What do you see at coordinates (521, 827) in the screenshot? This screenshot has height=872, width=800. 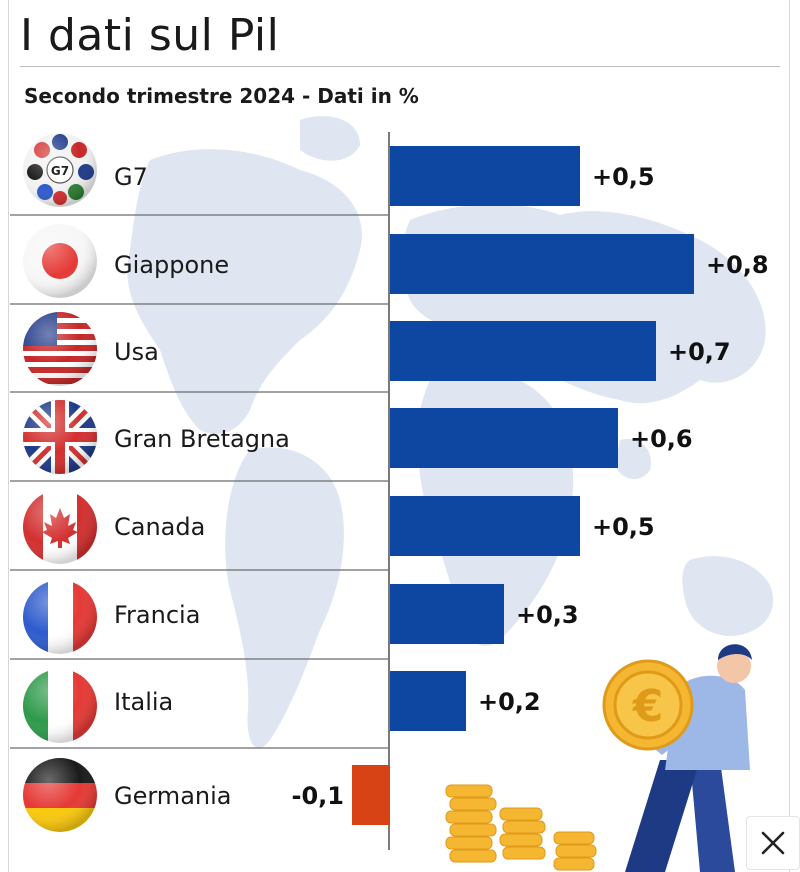 I see `coin-stacks-illustration` at bounding box center [521, 827].